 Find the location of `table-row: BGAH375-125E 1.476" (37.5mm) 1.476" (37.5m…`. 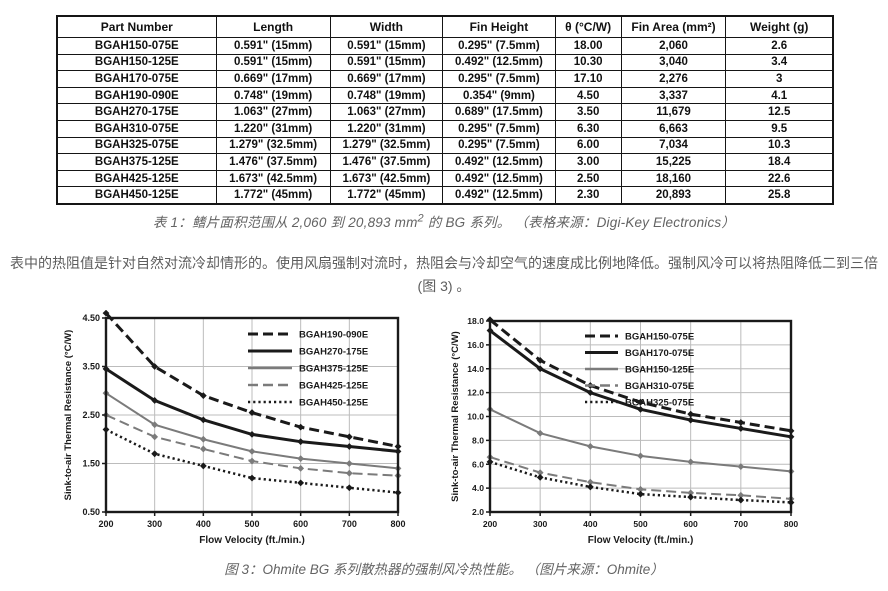

table-row: BGAH375-125E 1.476" (37.5mm) 1.476" (37.5m… is located at coordinates (445, 162).